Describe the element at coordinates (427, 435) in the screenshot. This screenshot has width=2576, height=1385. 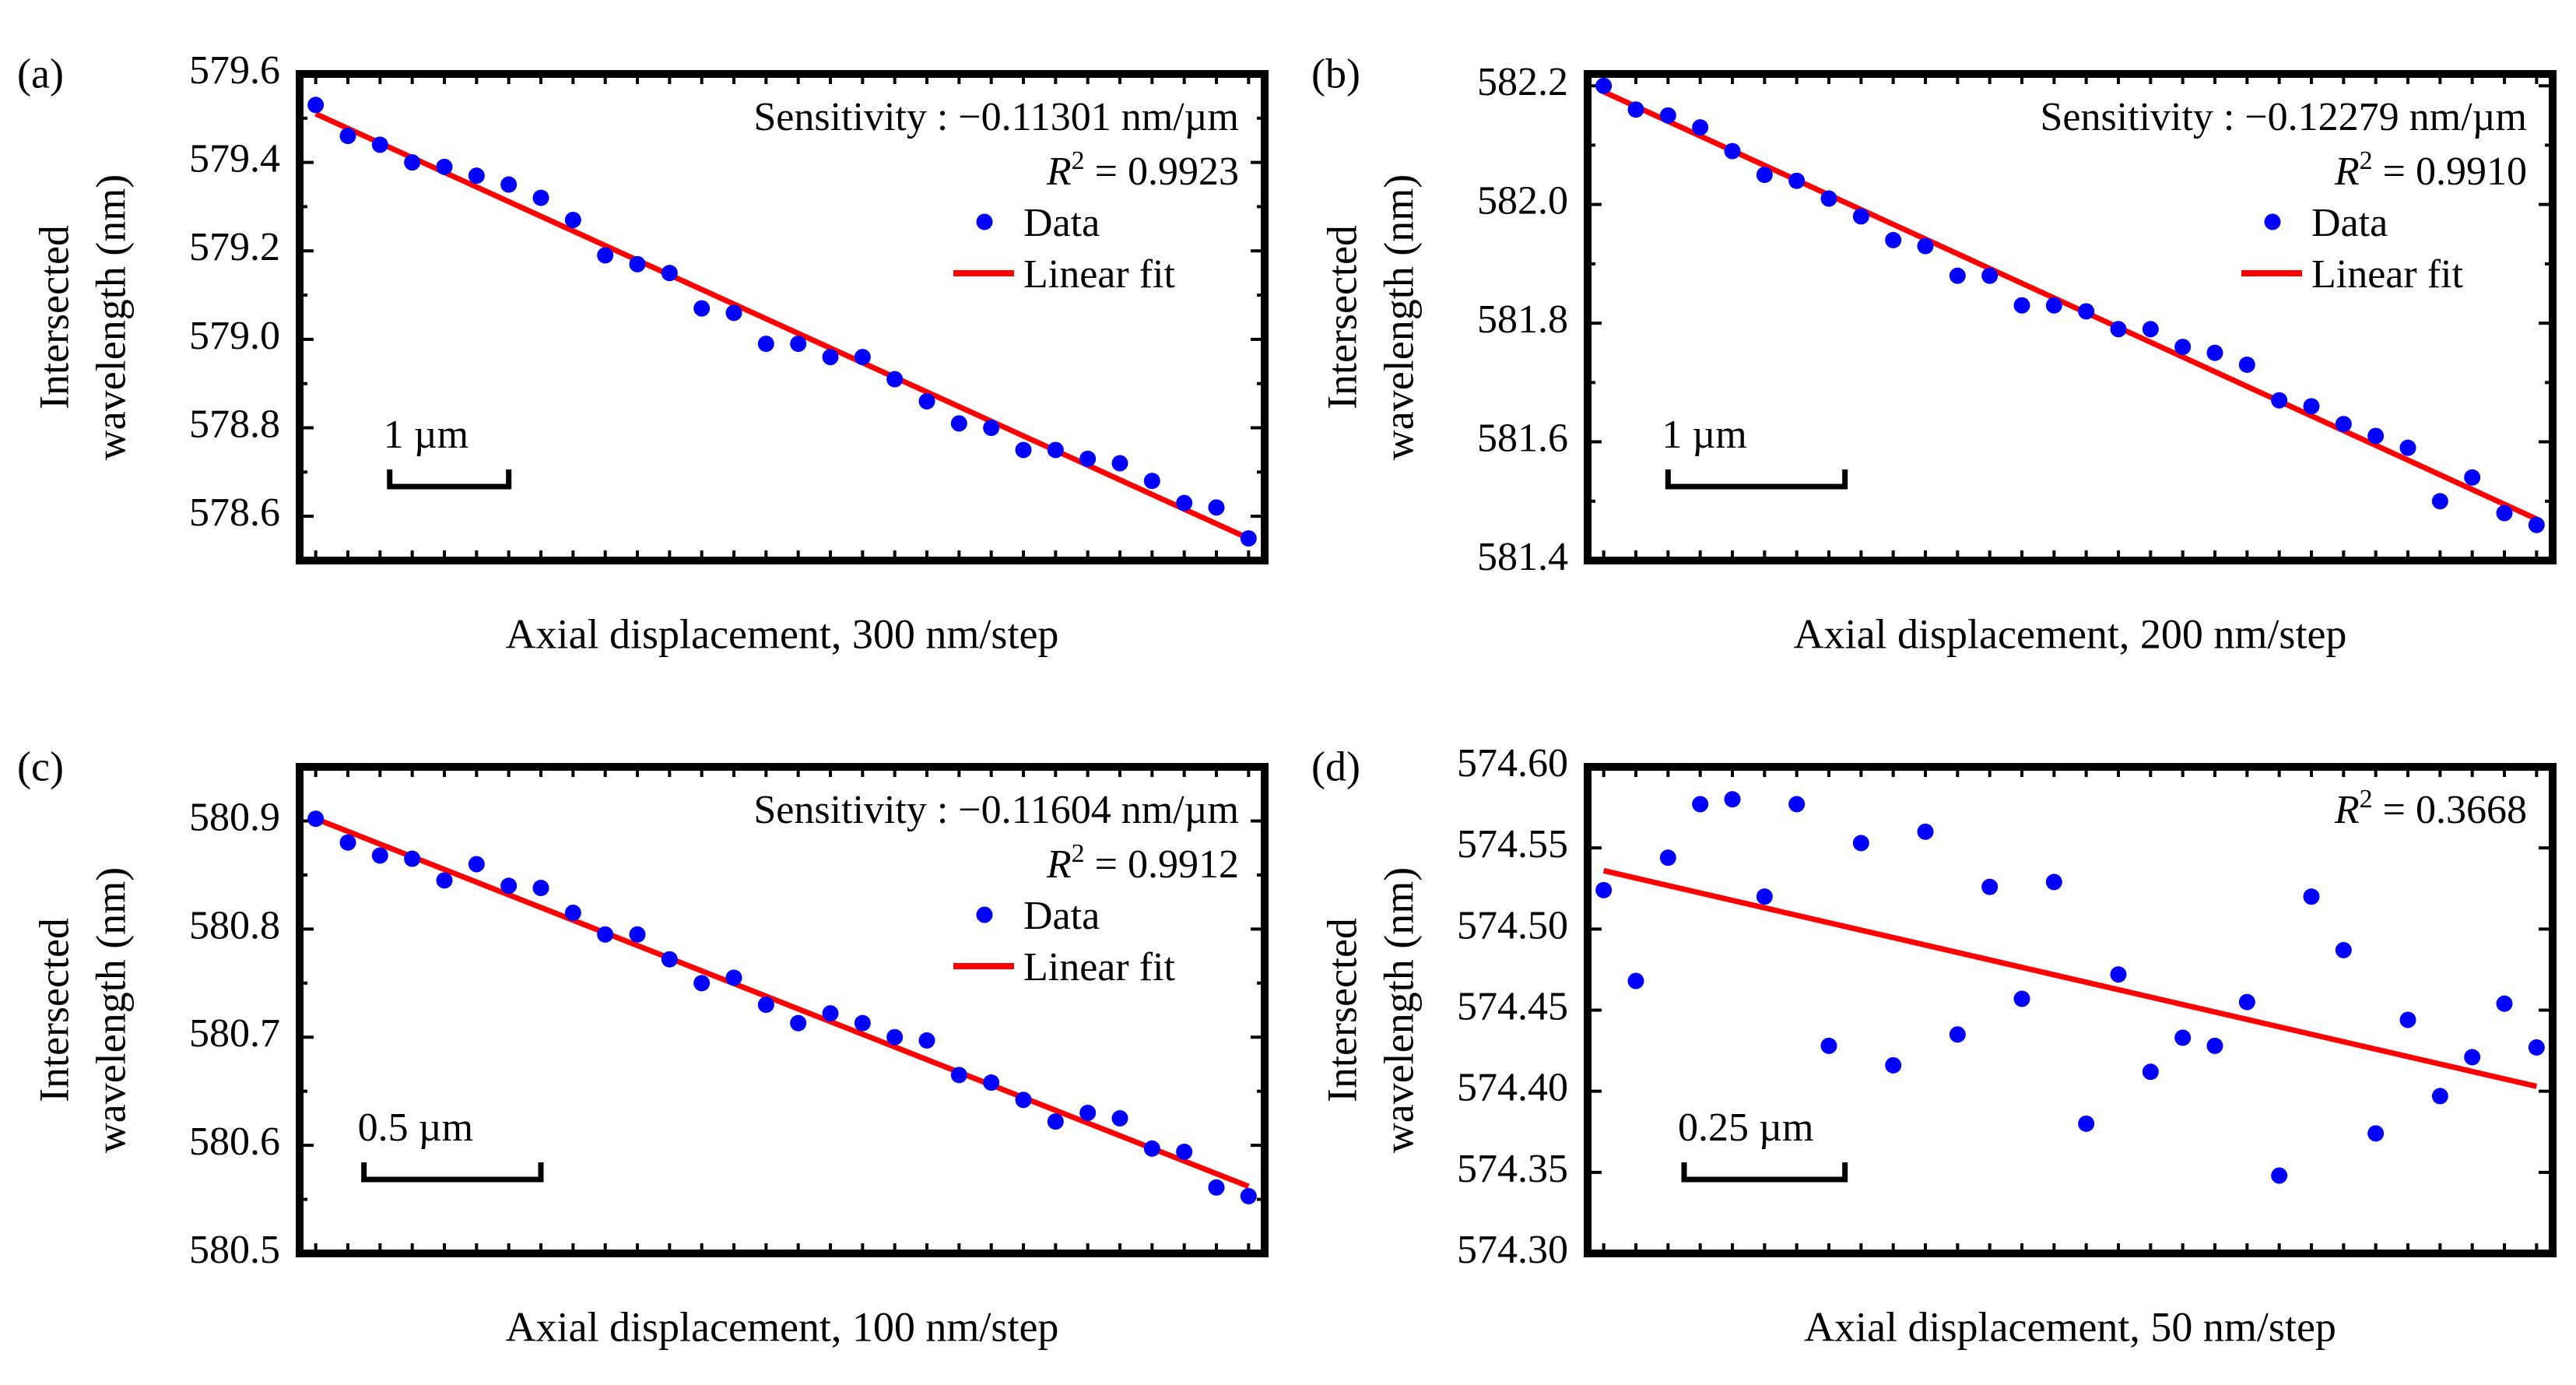
I see `scale-bar-label: 1 µm` at that location.